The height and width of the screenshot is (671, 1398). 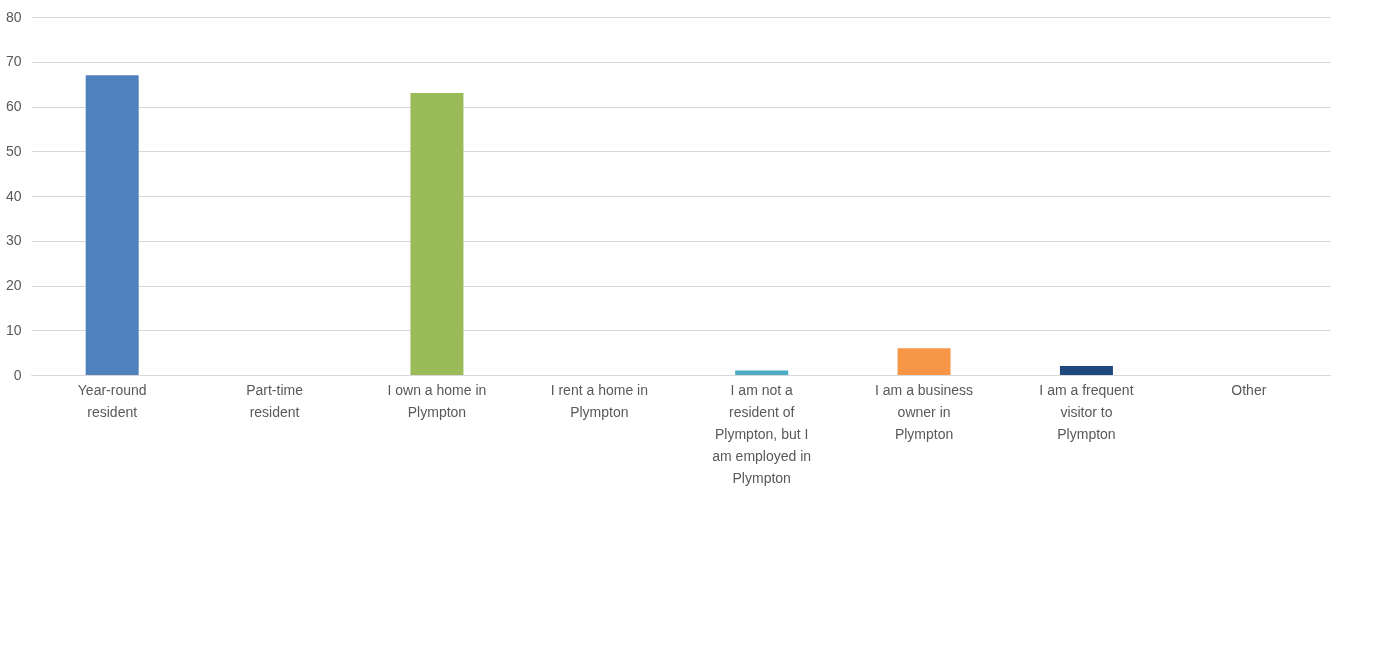 I want to click on x-tick-label: I am not a resident of Plympton, but I am employed in Plympton, so click(x=762, y=433).